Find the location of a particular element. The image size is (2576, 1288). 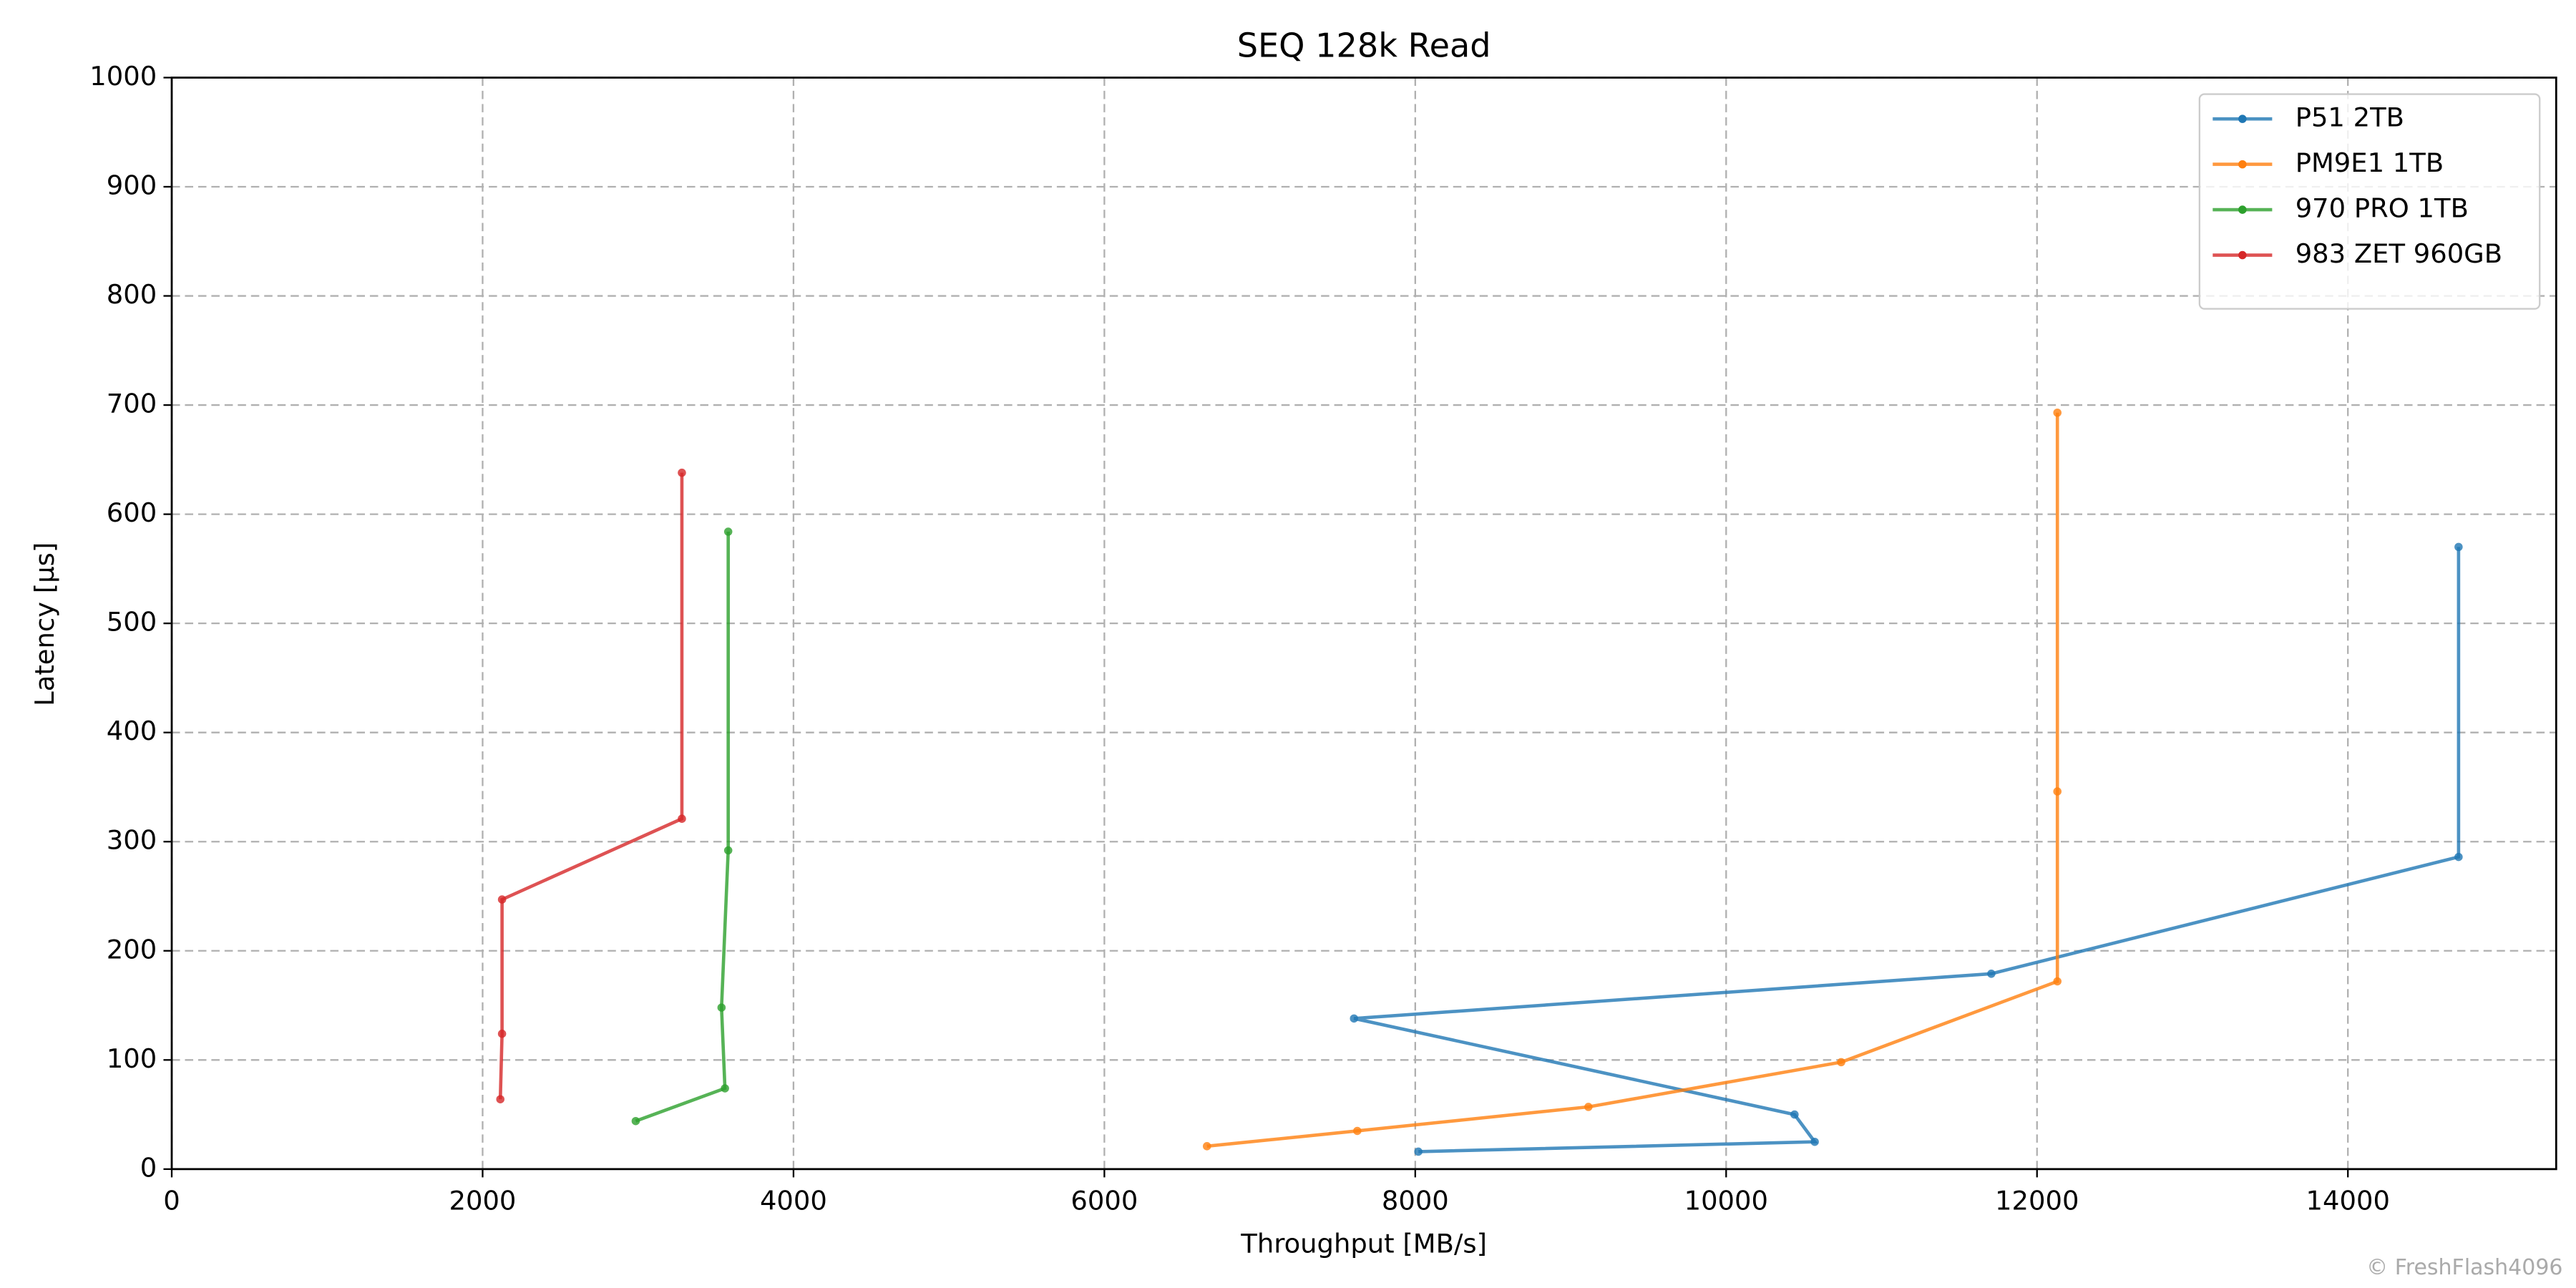

y-tick-label: 100 is located at coordinates (132, 1058).